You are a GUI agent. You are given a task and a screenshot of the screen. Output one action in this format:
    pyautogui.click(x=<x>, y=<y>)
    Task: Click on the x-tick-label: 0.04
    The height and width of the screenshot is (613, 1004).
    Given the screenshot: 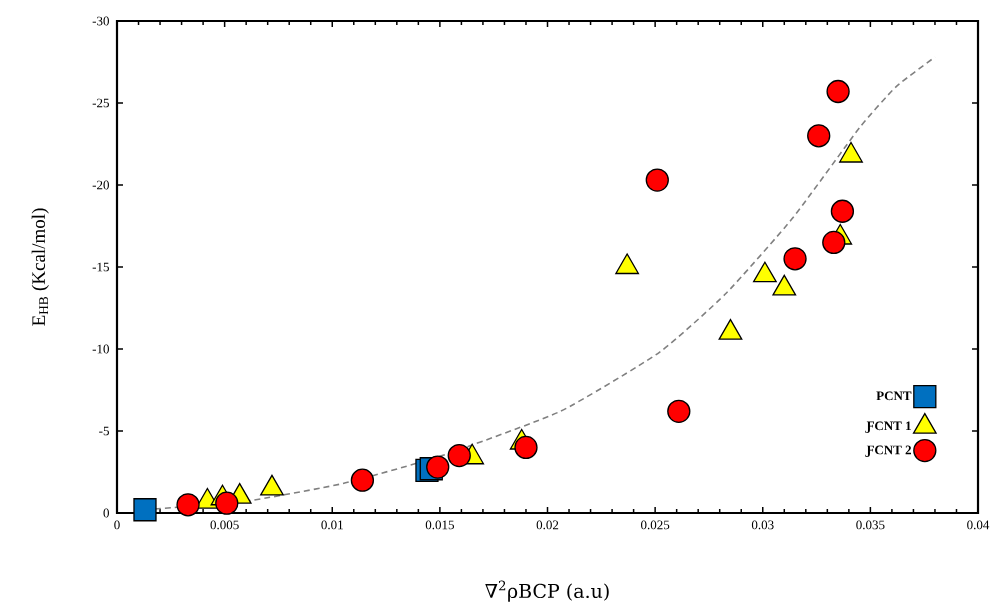 What is the action you would take?
    pyautogui.click(x=978, y=525)
    